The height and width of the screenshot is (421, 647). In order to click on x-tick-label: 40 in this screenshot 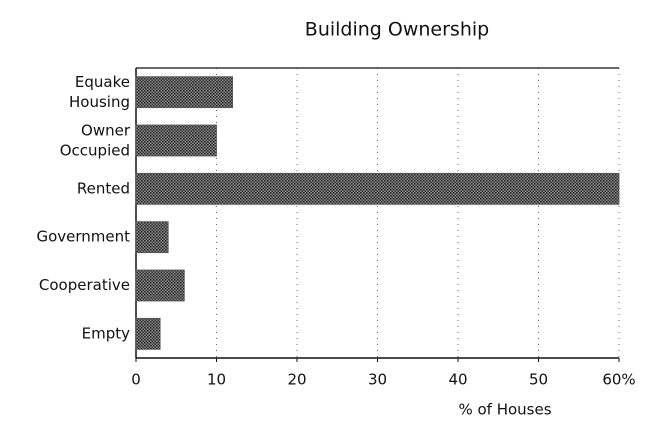, I will do `click(457, 380)`.